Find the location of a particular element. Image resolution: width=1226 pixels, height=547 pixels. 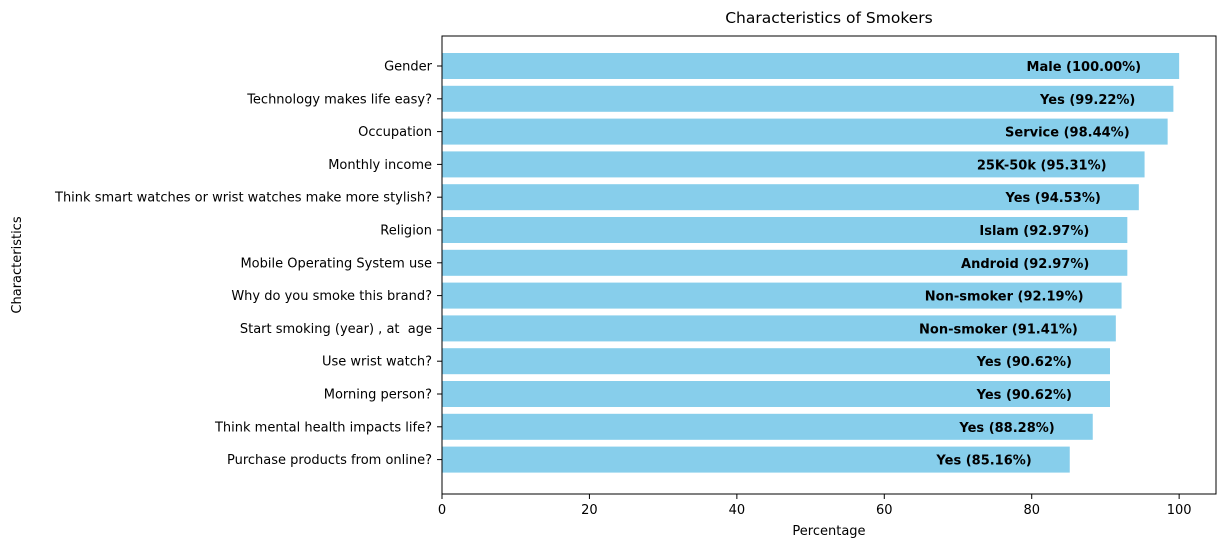

y-tick-label: Occupation is located at coordinates (395, 132).